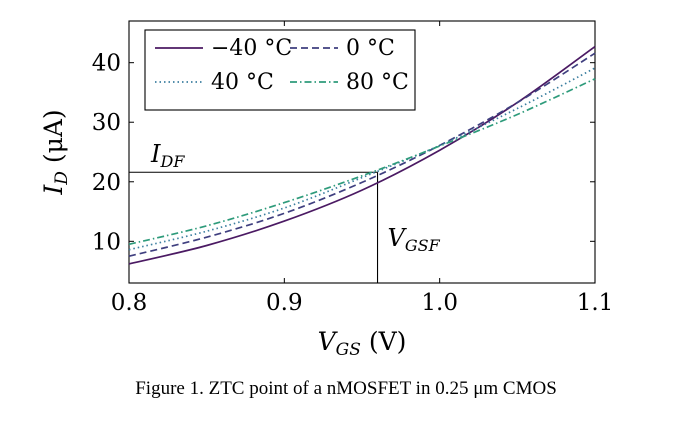  What do you see at coordinates (129, 303) in the screenshot?
I see `x-tick-label: 0.8` at bounding box center [129, 303].